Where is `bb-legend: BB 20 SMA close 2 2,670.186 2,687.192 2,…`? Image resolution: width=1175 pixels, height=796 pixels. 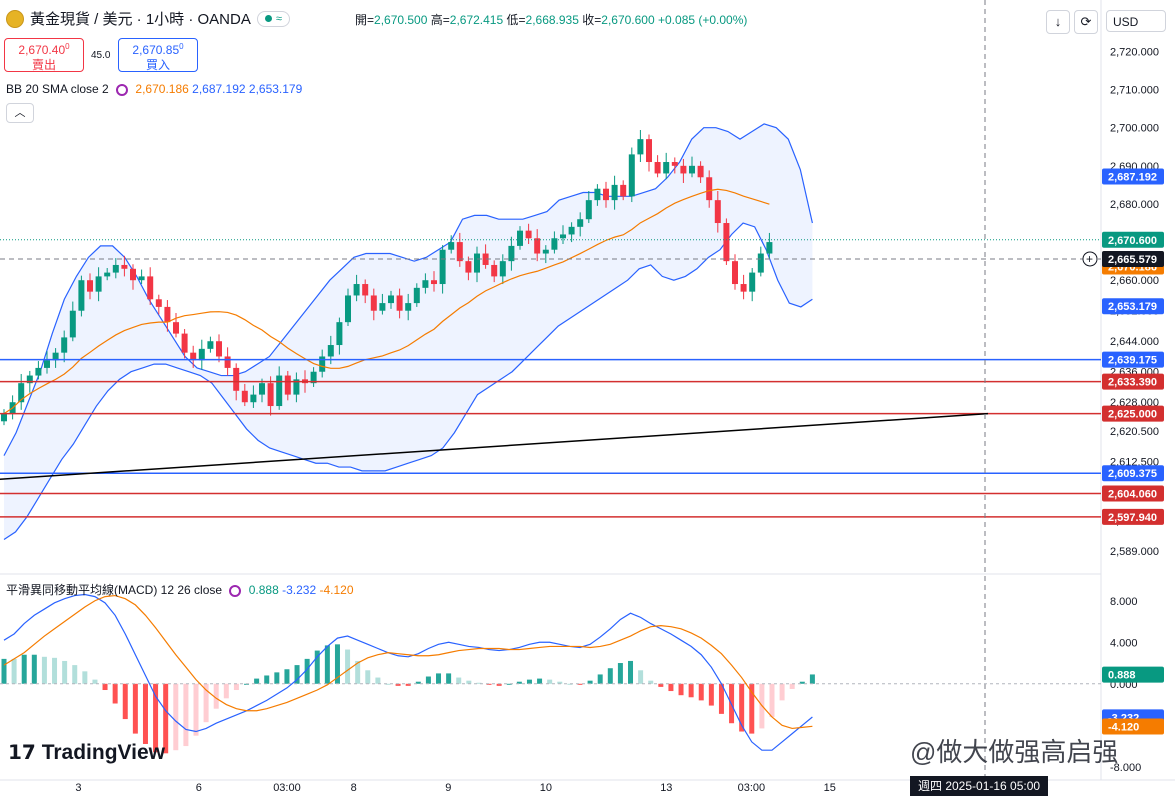
bb-legend: BB 20 SMA close 2 2,670.186 2,687.192 2,… is located at coordinates (154, 89).